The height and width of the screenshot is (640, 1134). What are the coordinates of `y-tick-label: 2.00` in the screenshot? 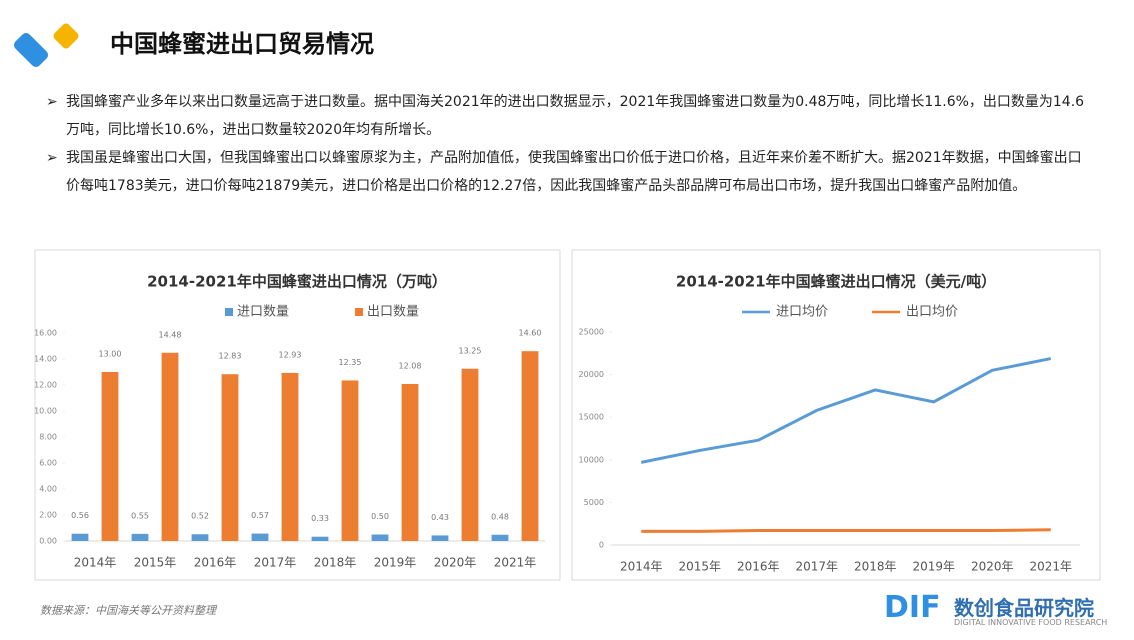 It's located at (48, 515).